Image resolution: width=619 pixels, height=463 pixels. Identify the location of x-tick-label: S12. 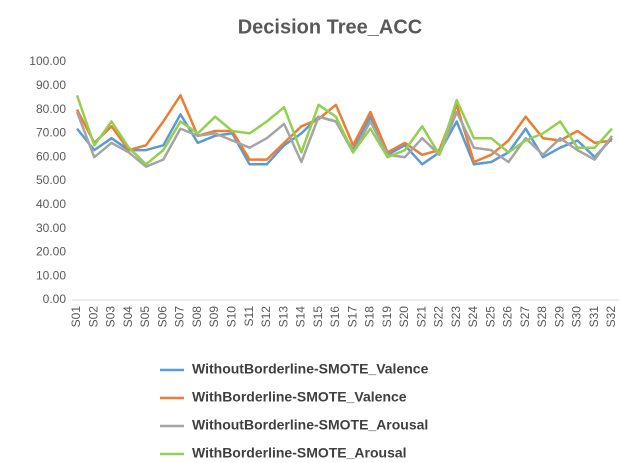
(266, 317).